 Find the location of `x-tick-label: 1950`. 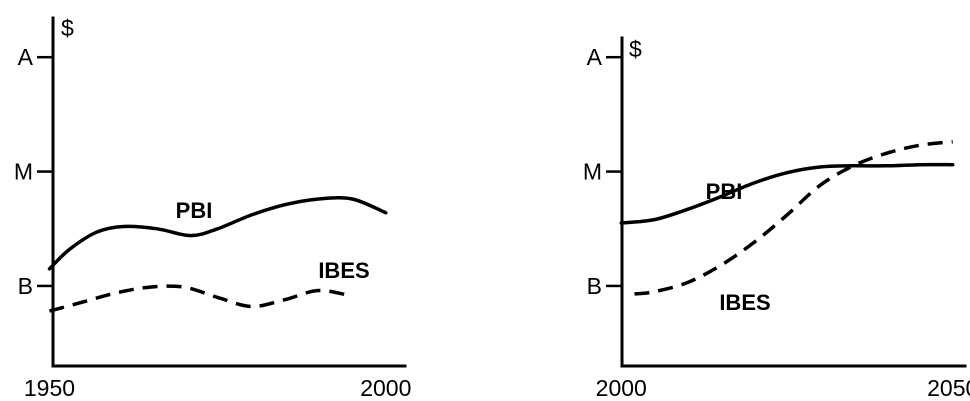

x-tick-label: 1950 is located at coordinates (49, 388).